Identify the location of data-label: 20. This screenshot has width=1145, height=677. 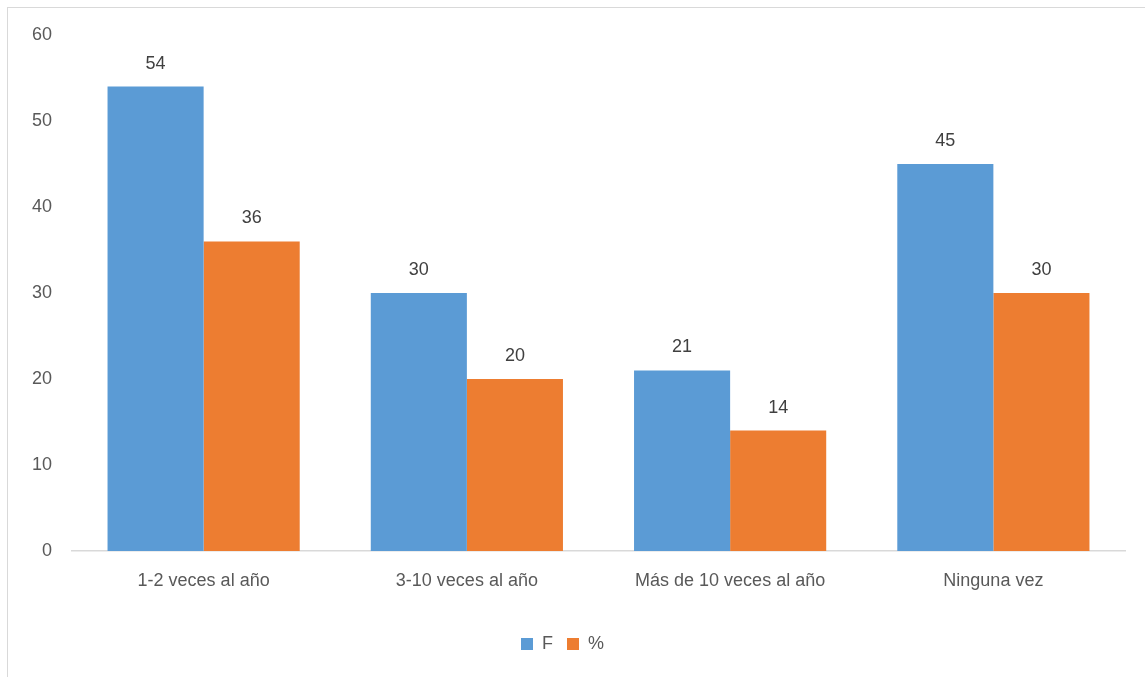
(514, 354).